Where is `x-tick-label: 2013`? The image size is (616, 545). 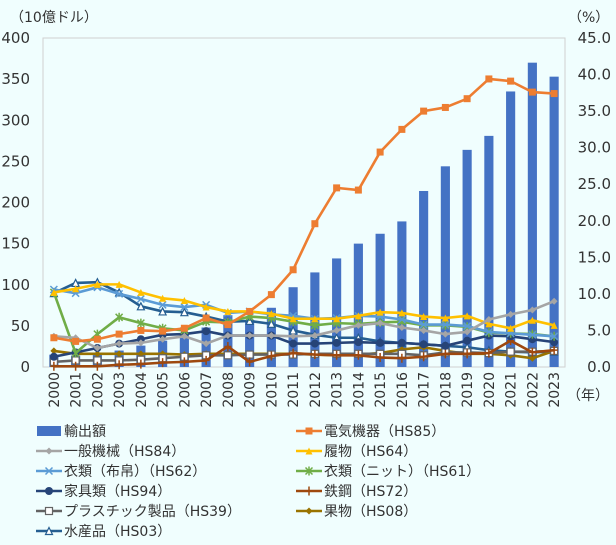
x-tick-label: 2013 is located at coordinates (338, 390).